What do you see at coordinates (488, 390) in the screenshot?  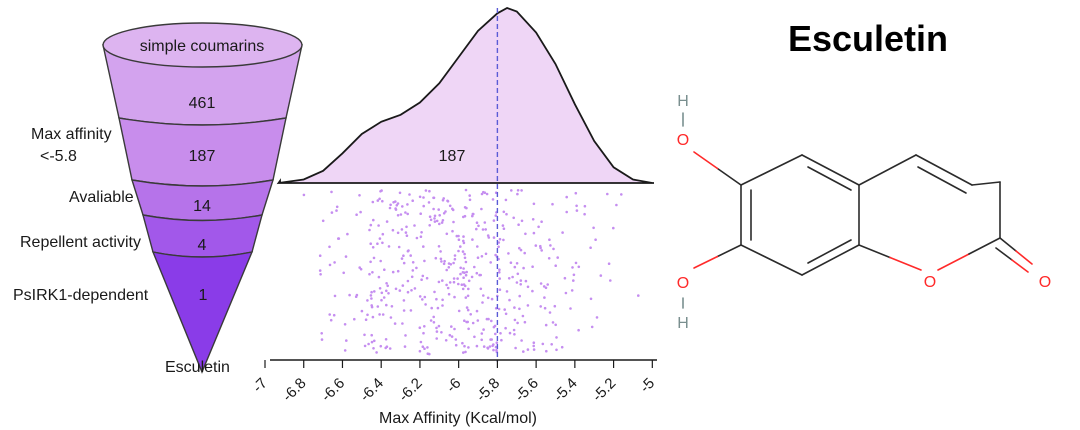 I see `x-tick-label: -5.8` at bounding box center [488, 390].